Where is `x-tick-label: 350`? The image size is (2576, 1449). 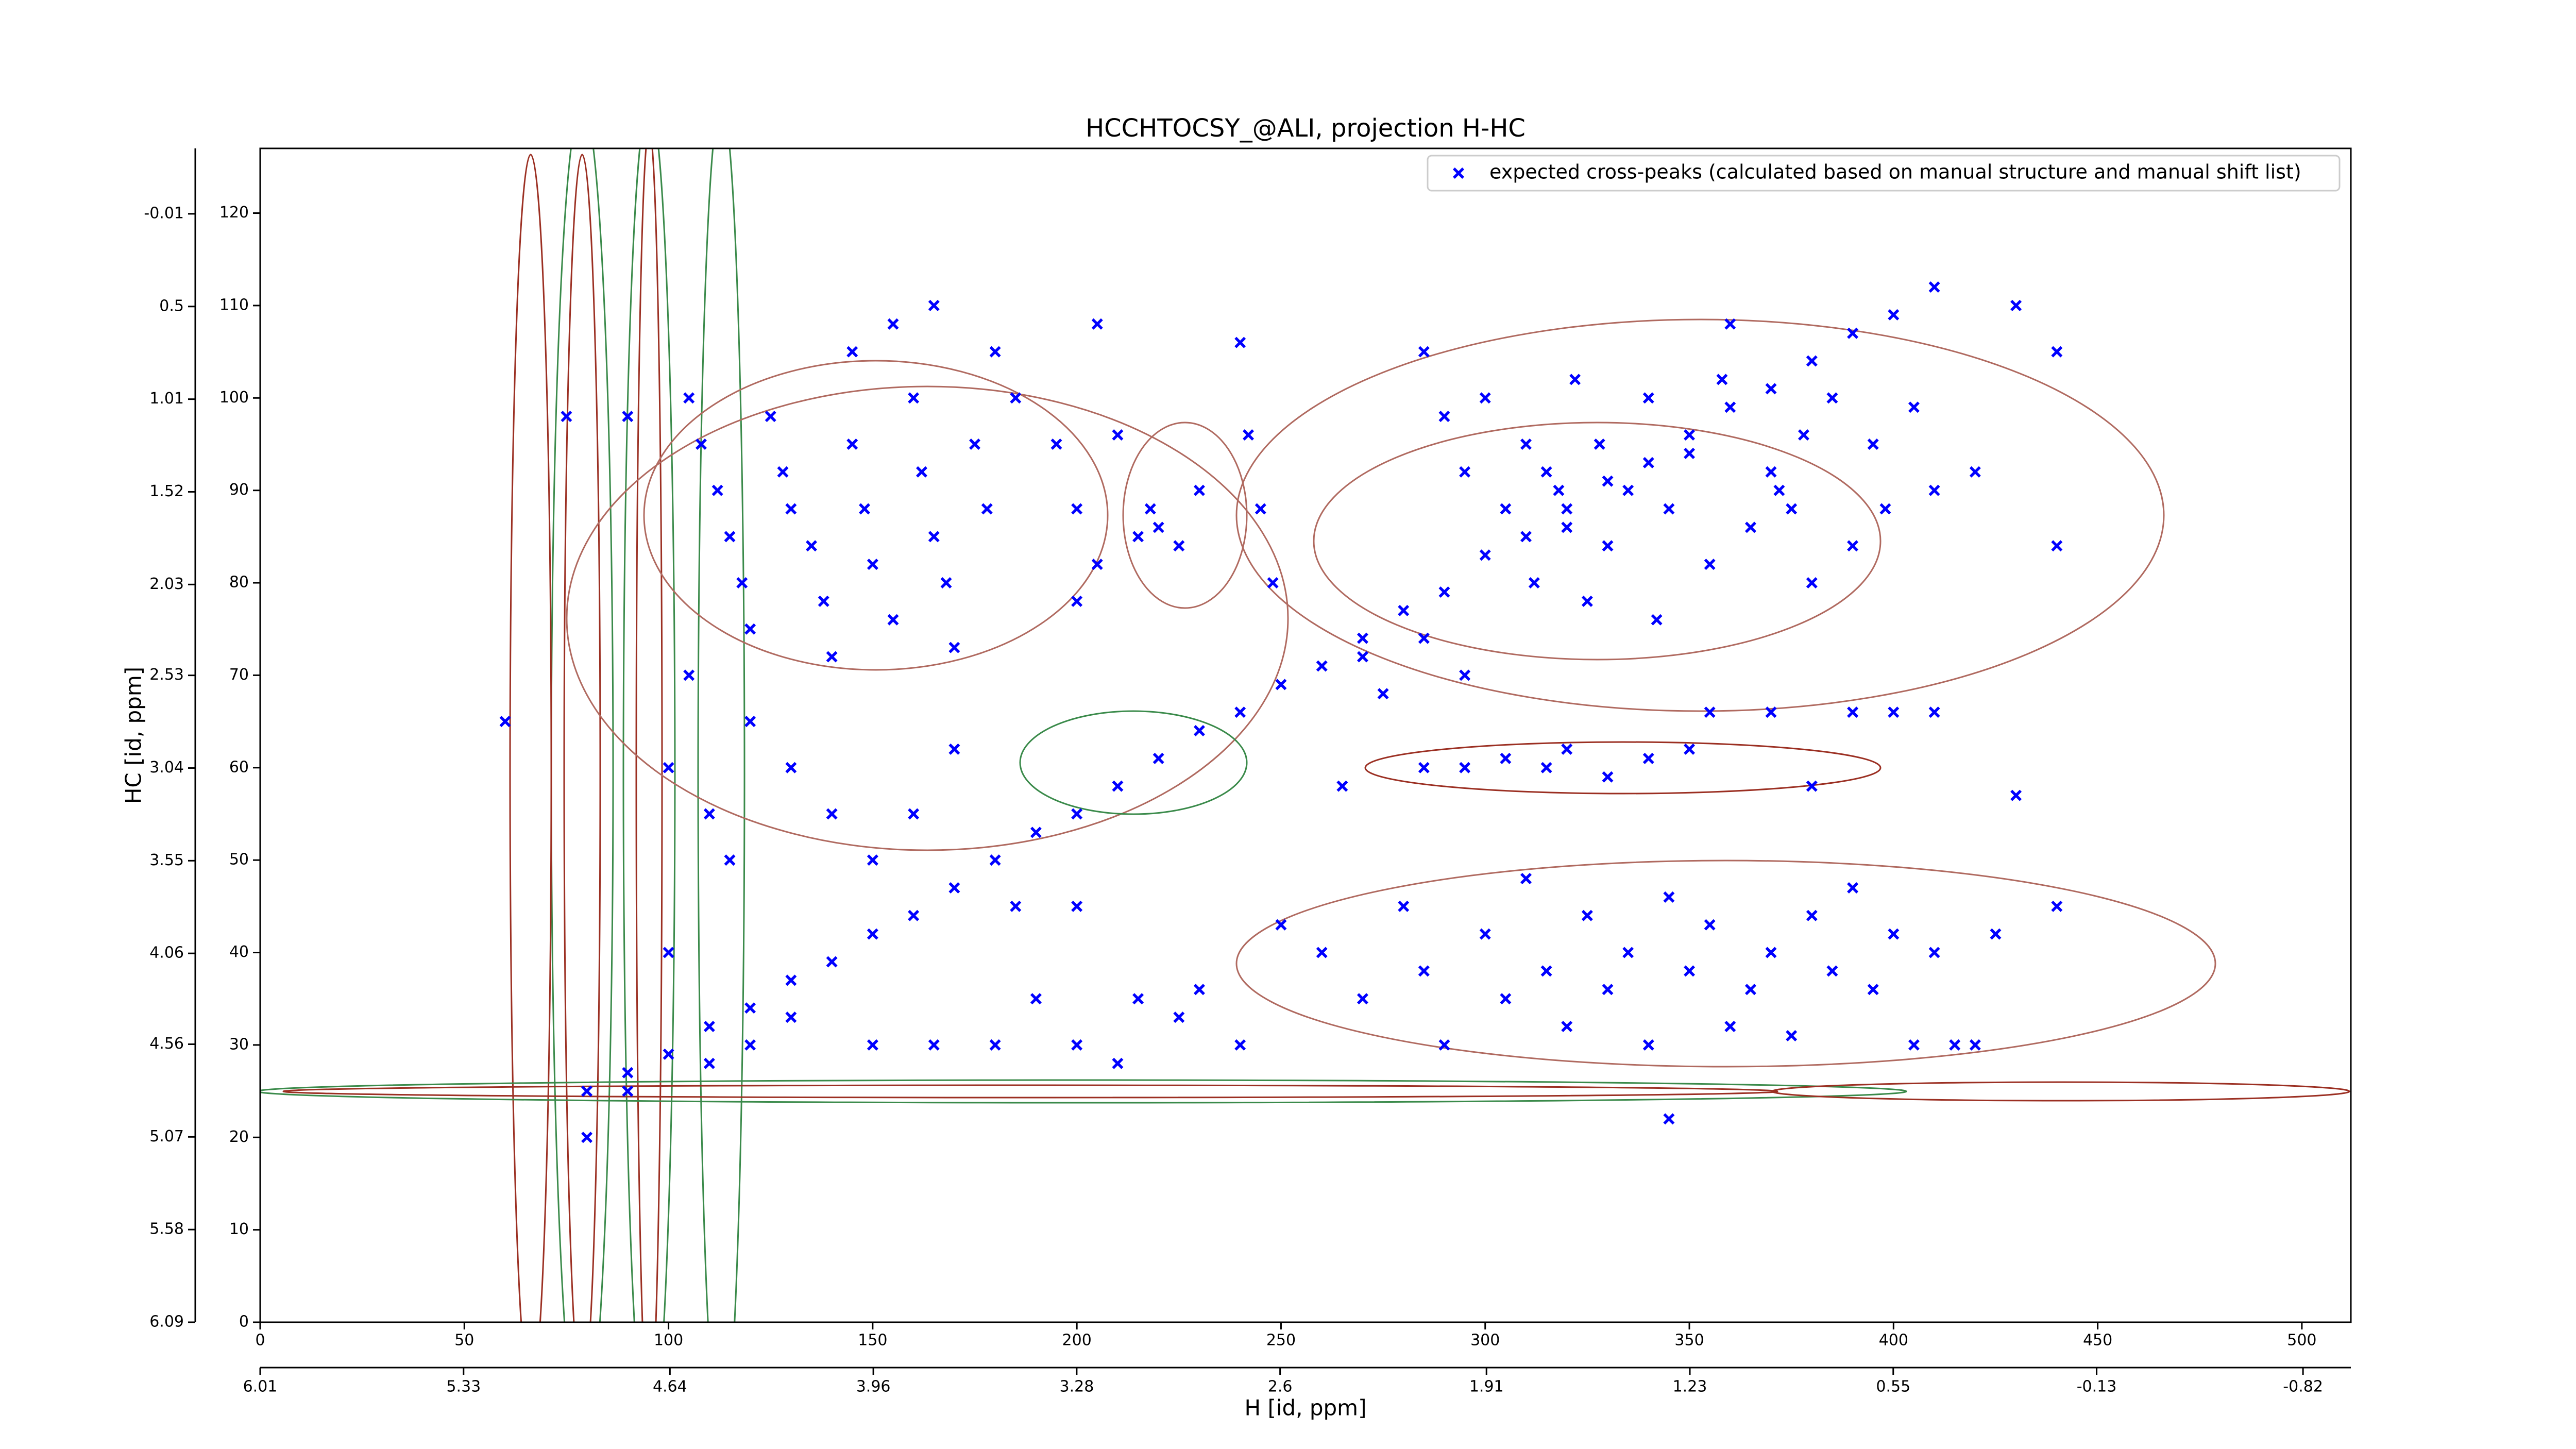
x-tick-label: 350 is located at coordinates (1689, 1341).